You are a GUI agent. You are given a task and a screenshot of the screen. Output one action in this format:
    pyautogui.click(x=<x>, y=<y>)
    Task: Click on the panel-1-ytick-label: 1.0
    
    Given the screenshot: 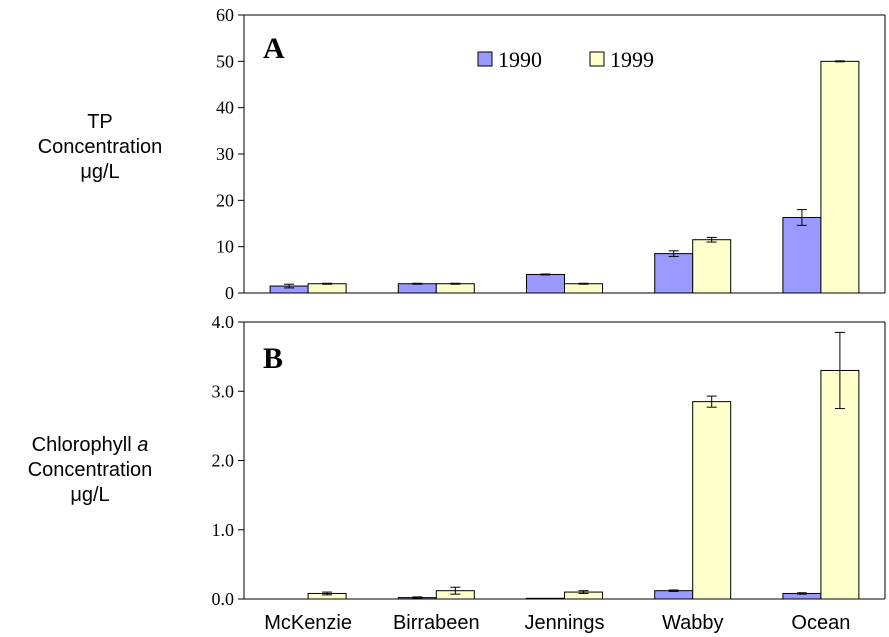 What is the action you would take?
    pyautogui.click(x=223, y=530)
    